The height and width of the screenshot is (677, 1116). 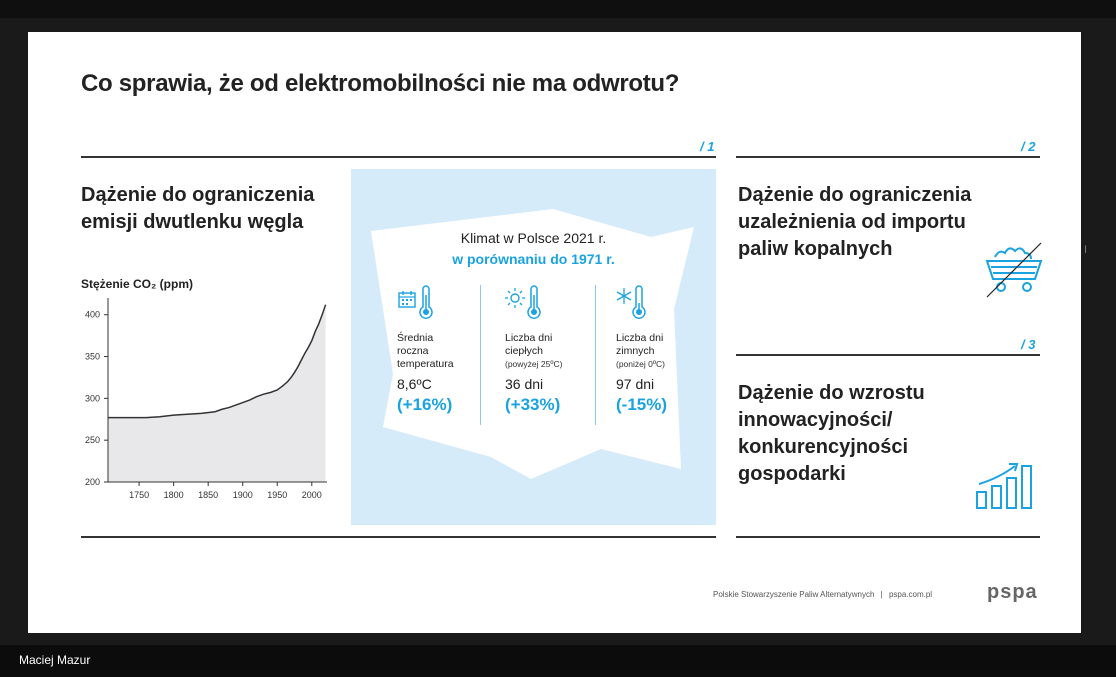 I want to click on stat-temperature-value: 8,6ºC, so click(x=414, y=384).